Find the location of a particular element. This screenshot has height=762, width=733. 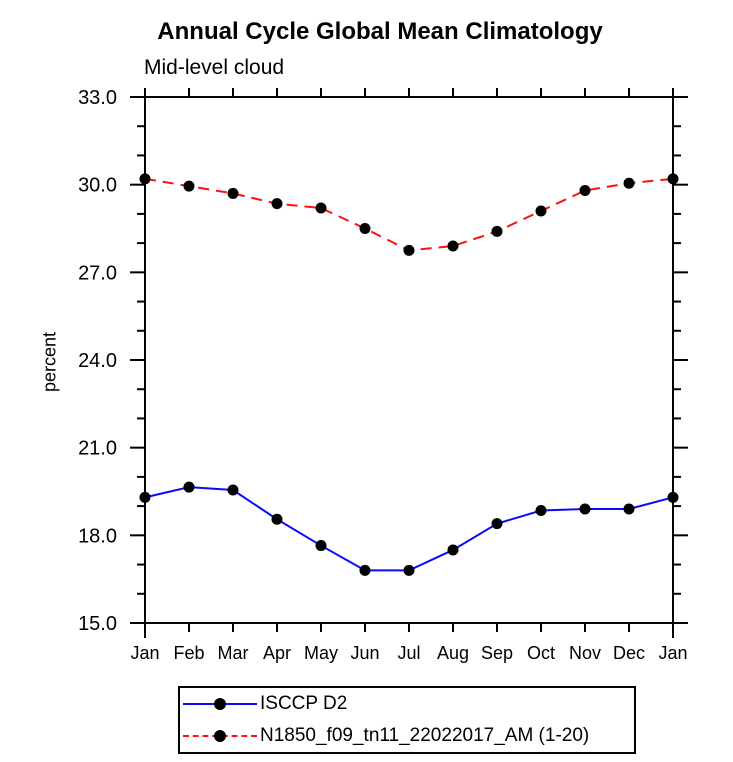

y-tick-label: 24.0 is located at coordinates (97, 361).